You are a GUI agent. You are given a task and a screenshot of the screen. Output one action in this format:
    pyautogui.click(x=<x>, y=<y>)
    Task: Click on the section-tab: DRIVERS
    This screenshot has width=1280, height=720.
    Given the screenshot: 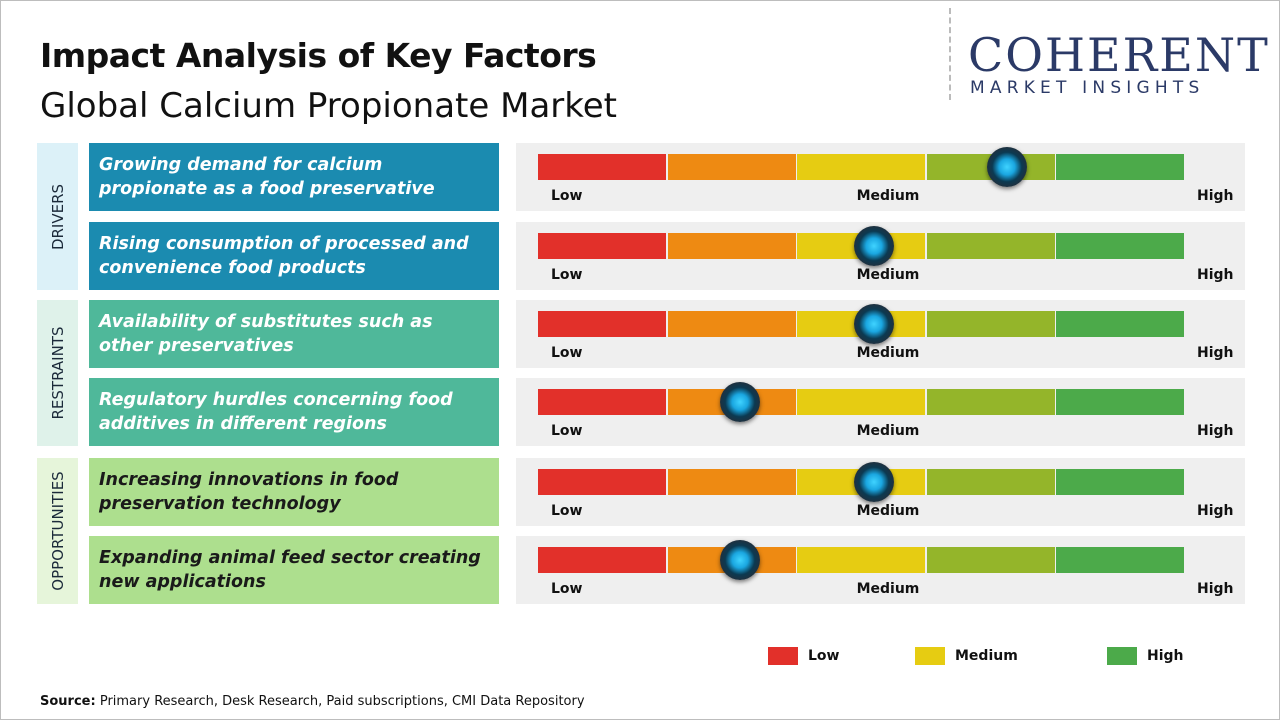 What is the action you would take?
    pyautogui.click(x=57, y=216)
    